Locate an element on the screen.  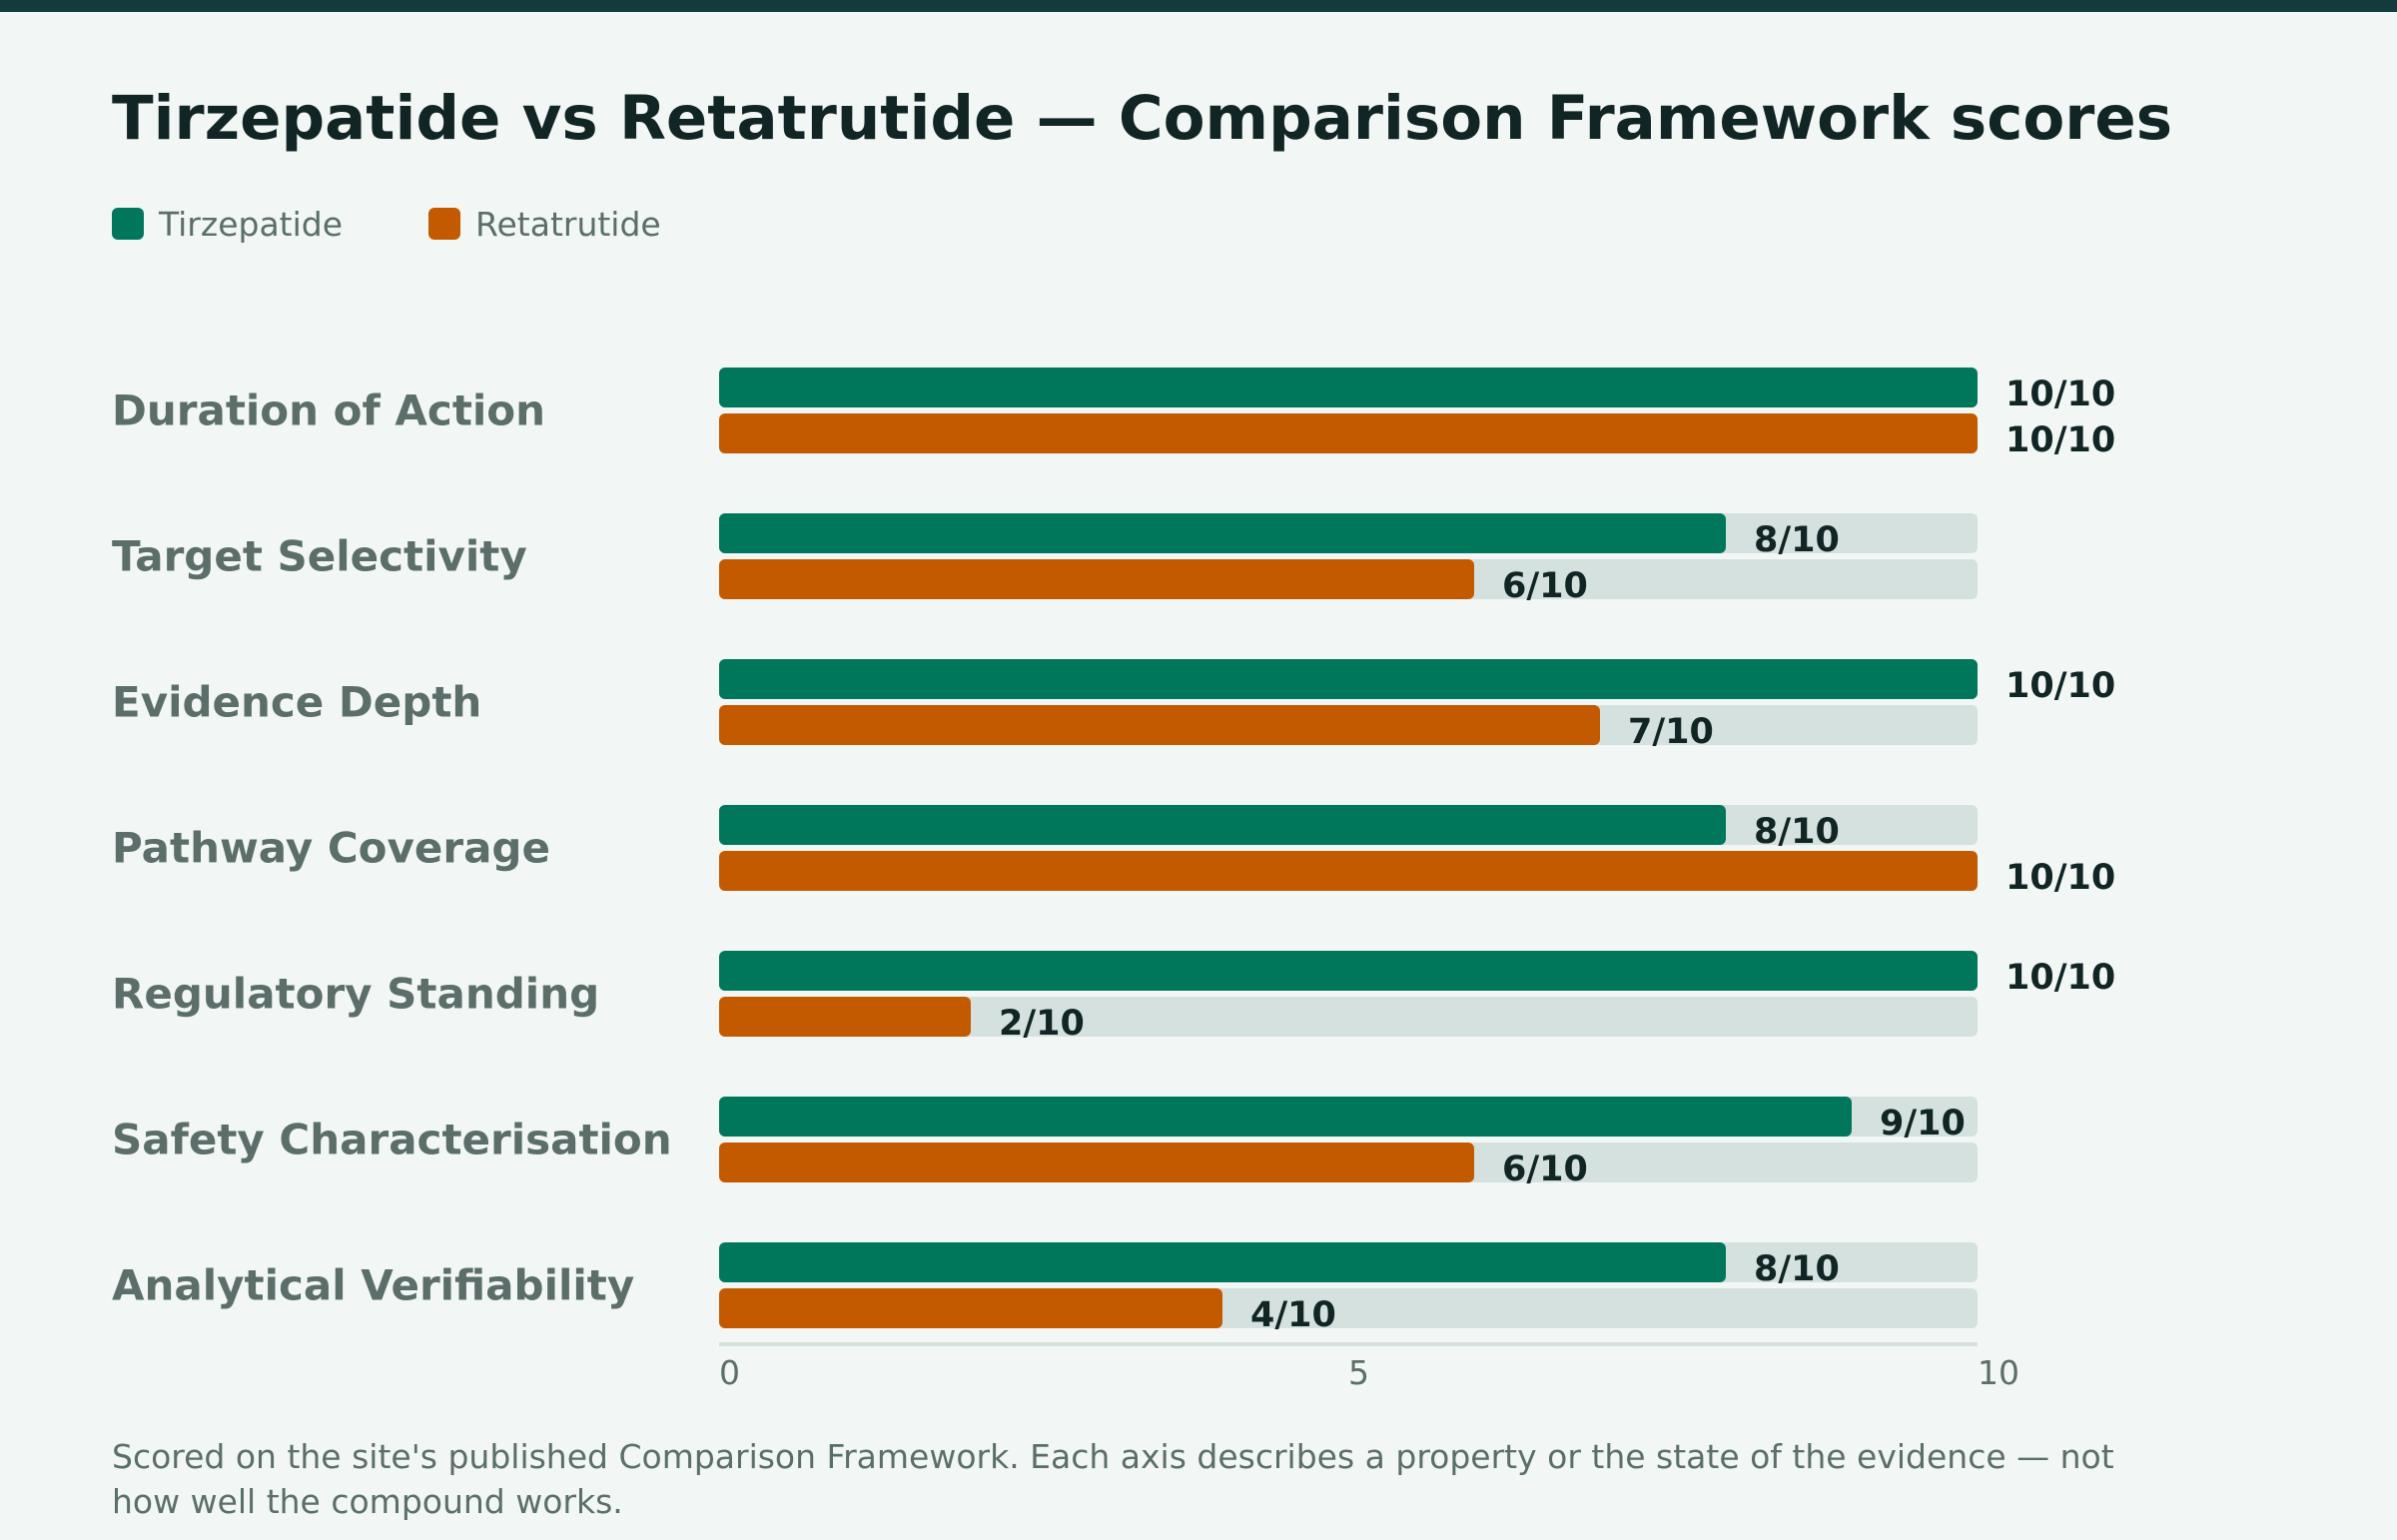
value-label-tirzepatide-pathway-coverage: 8/10 is located at coordinates (1797, 832).